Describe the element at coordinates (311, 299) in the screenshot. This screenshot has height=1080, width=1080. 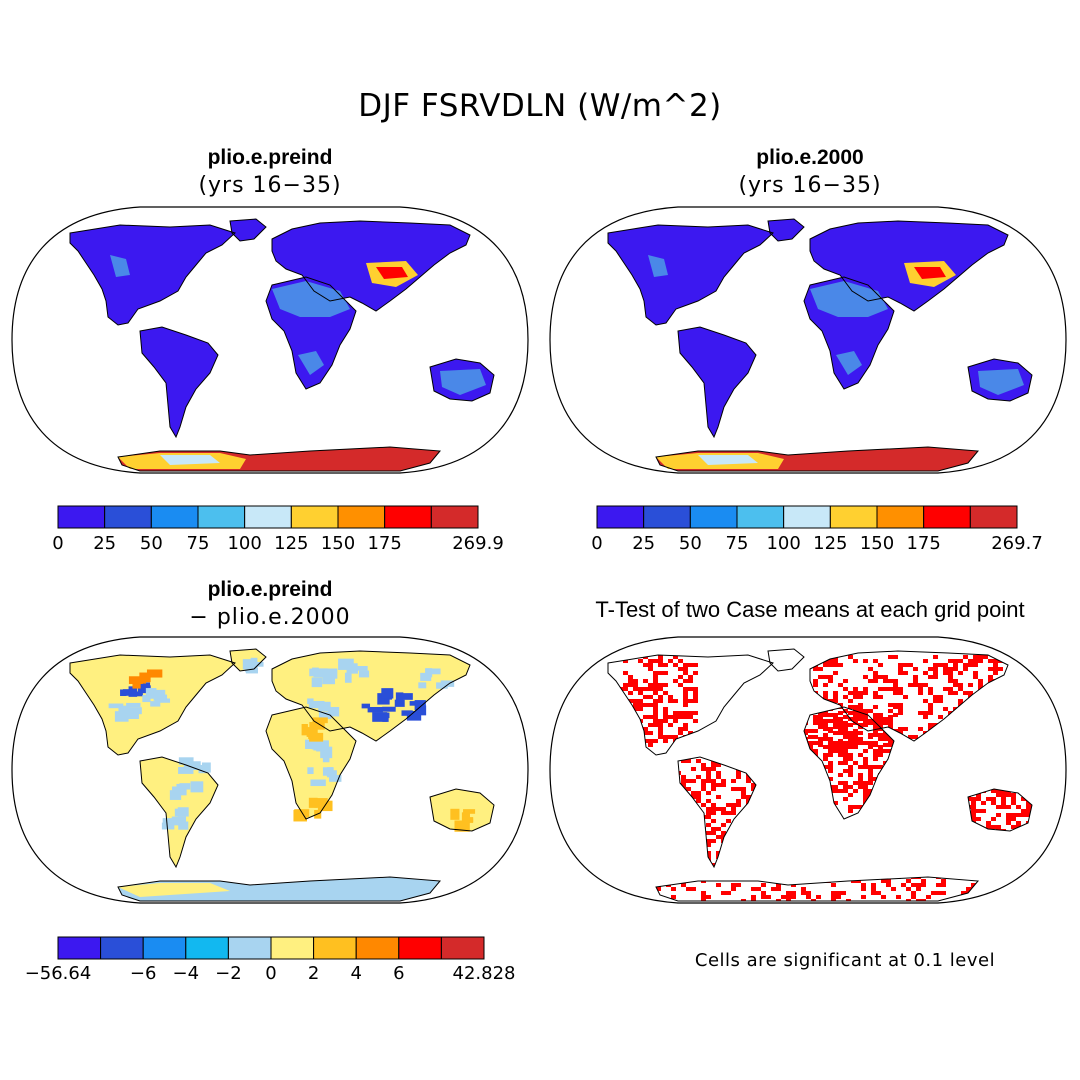
I see `sahara-region` at that location.